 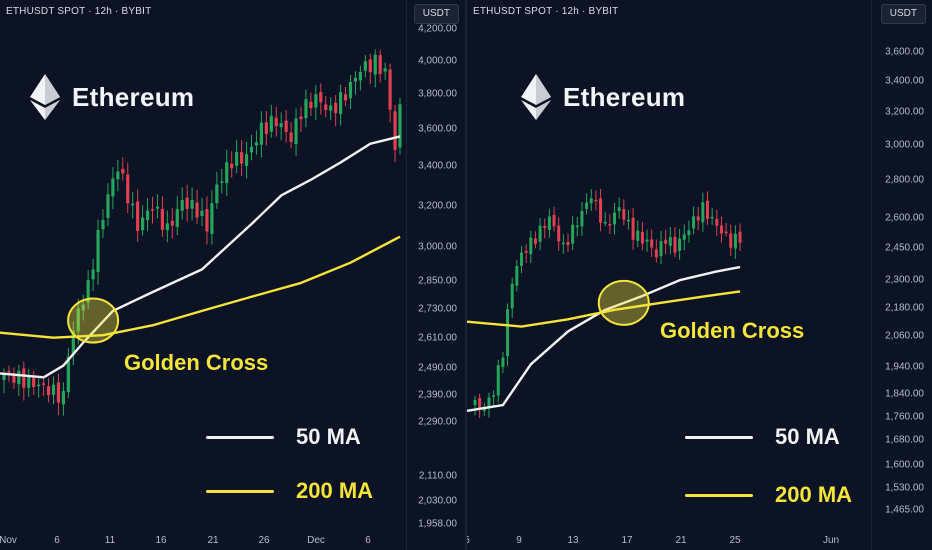 What do you see at coordinates (904, 307) in the screenshot?
I see `price-tick-label: 2,180.00` at bounding box center [904, 307].